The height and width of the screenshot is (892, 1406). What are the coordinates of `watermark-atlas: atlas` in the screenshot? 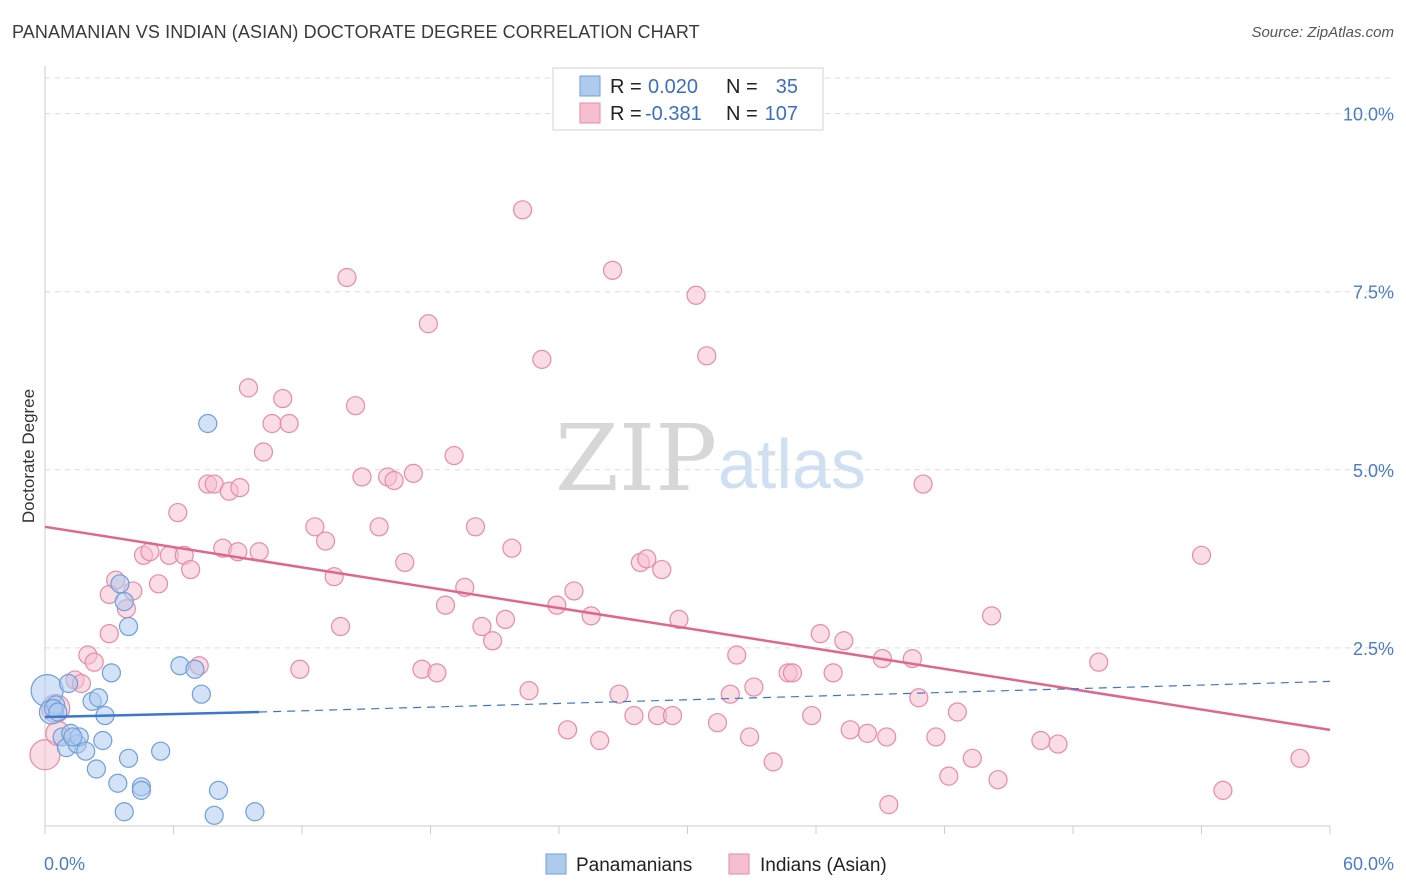 It's located at (792, 464).